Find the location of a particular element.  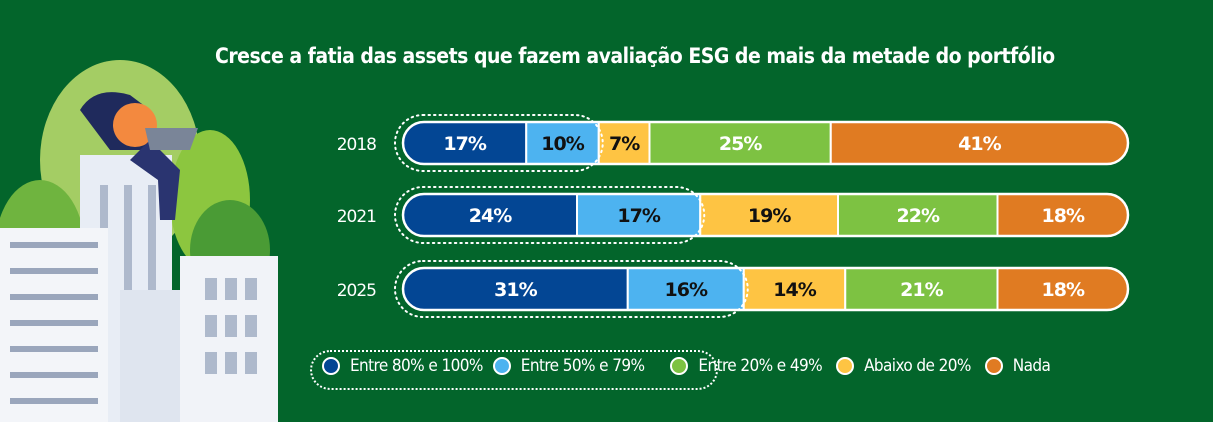

year-label: 2018 is located at coordinates (356, 145).